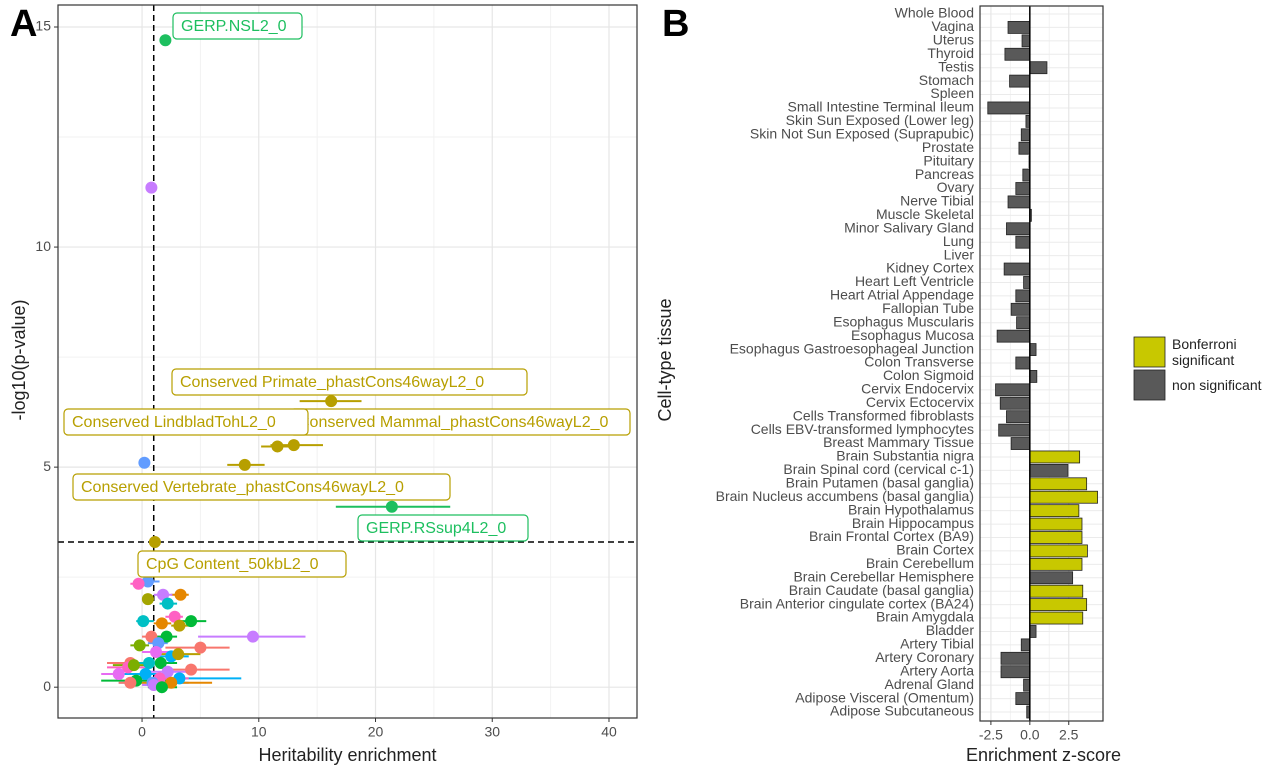  Describe the element at coordinates (1149, 352) in the screenshot. I see `legend-key` at that location.